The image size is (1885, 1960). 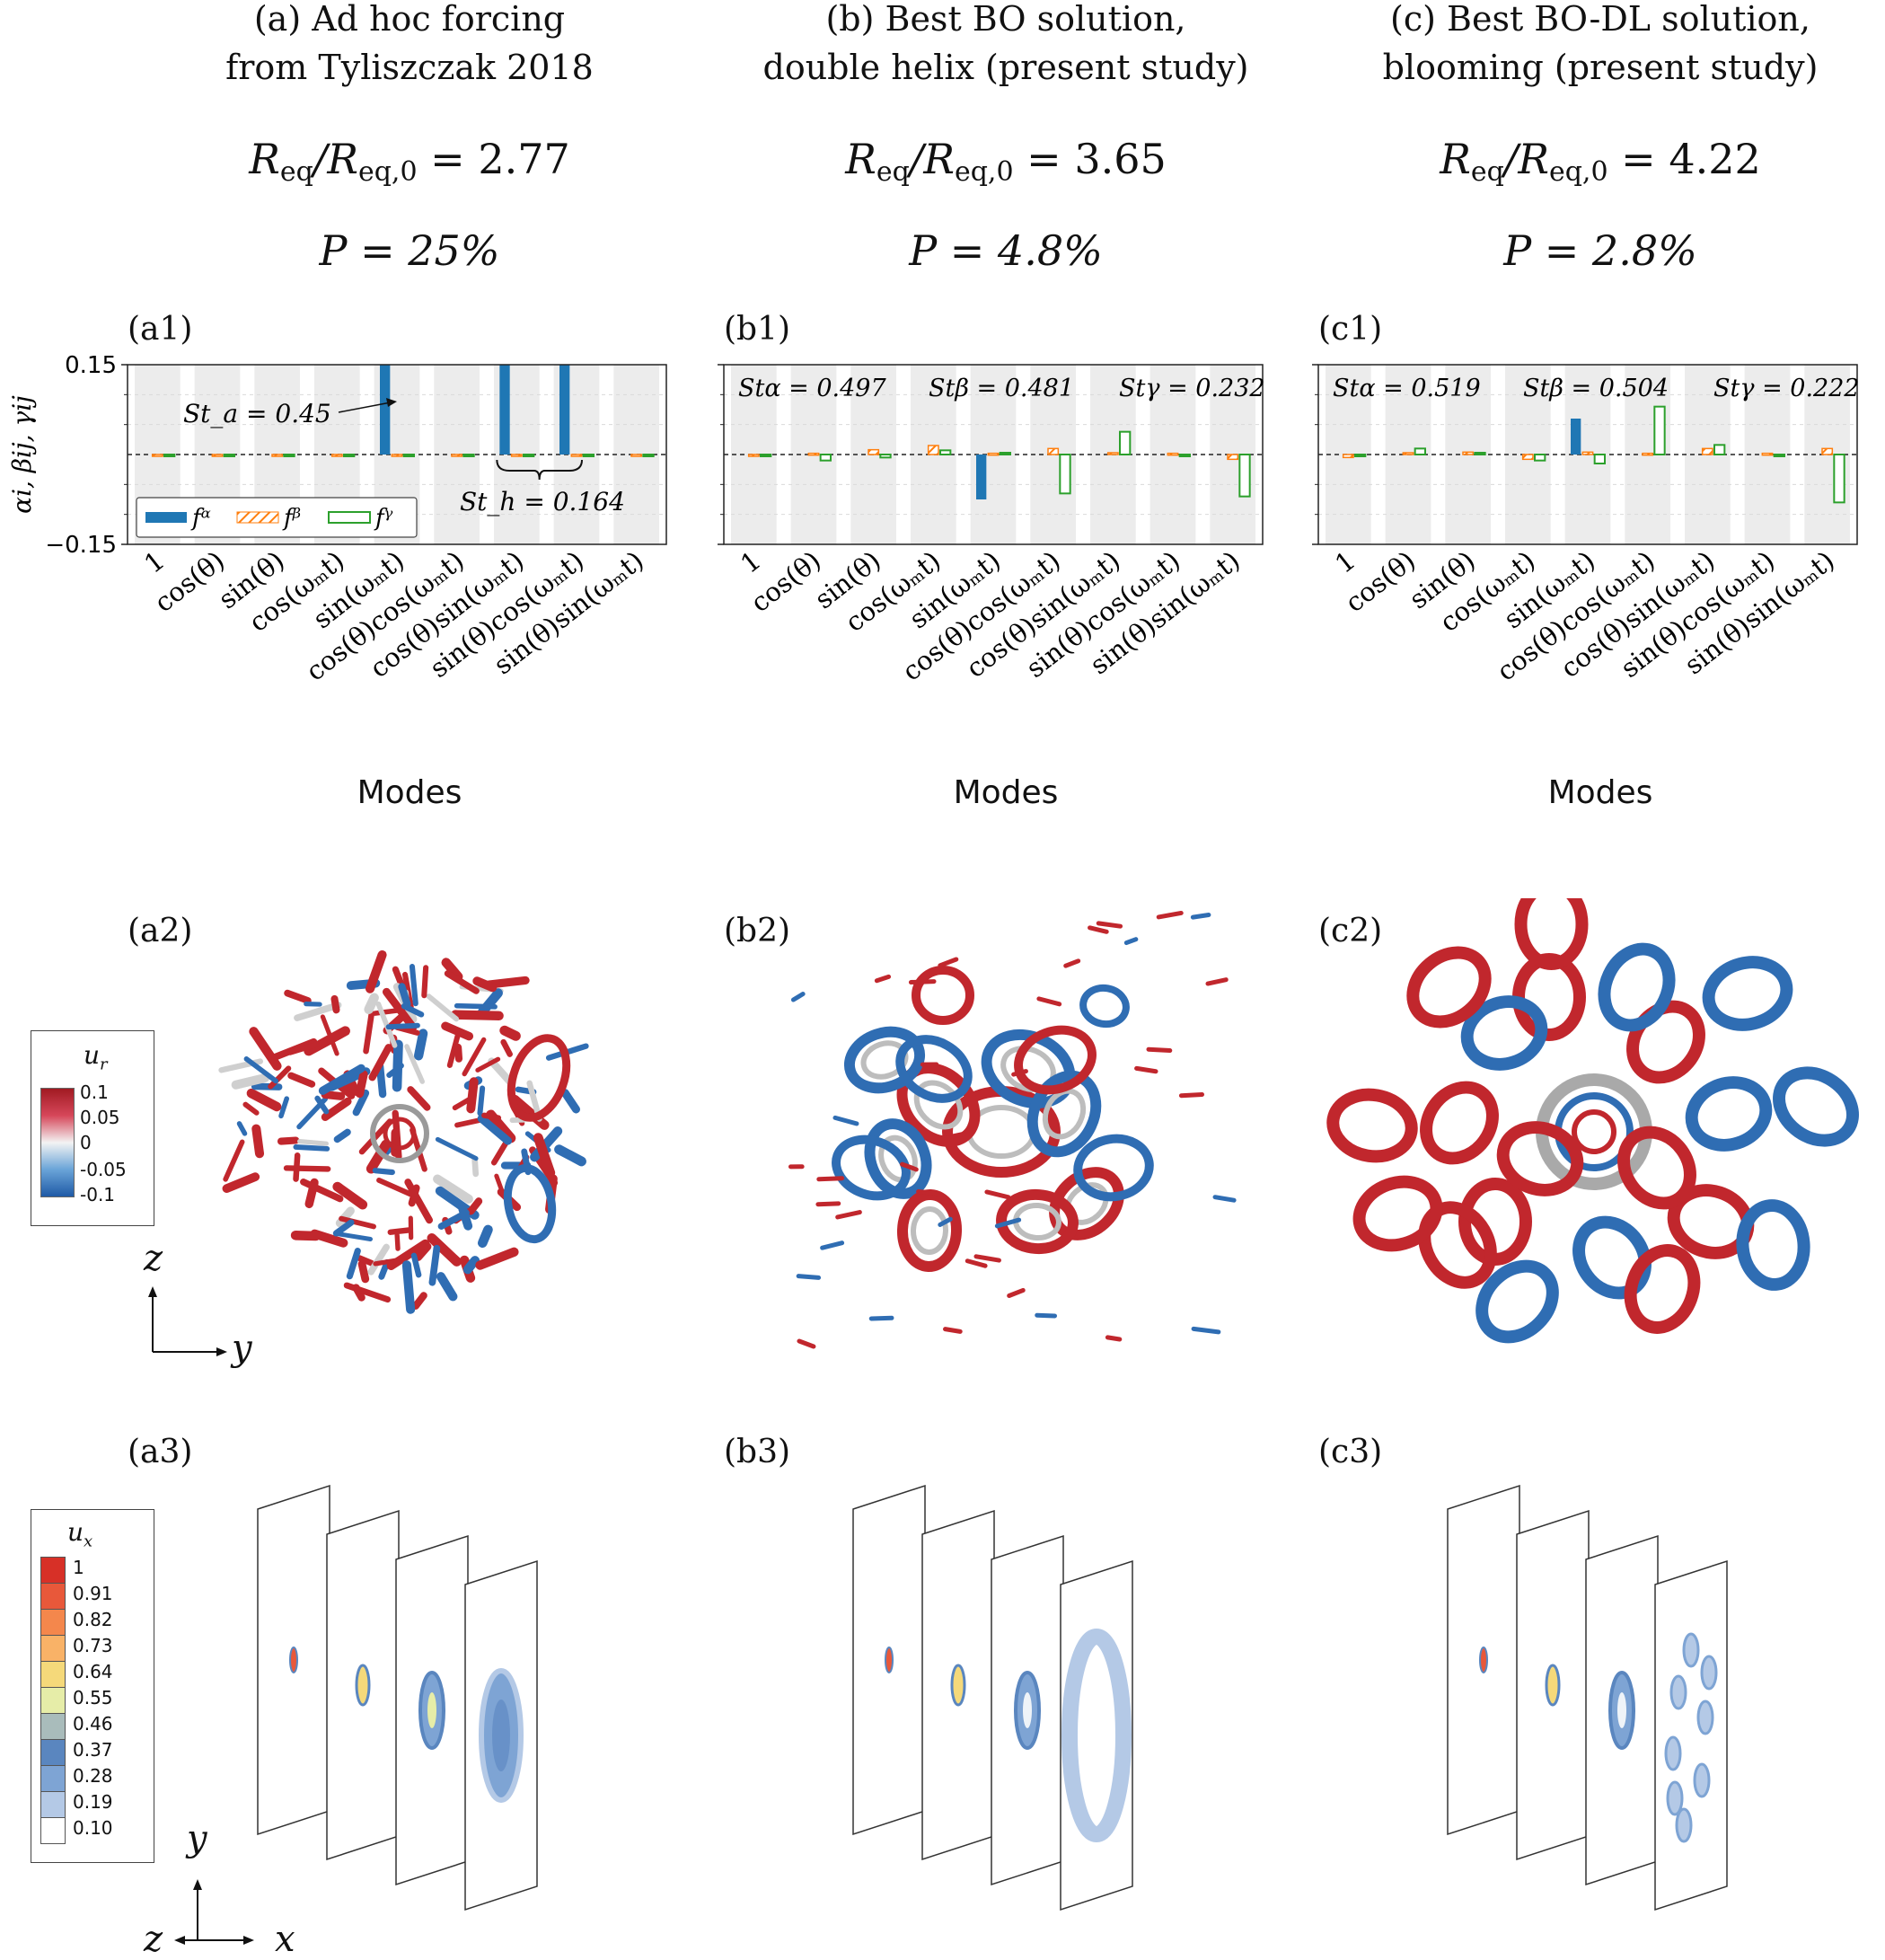 I want to click on legend-label-gamma: fᵞ, so click(x=383, y=518).